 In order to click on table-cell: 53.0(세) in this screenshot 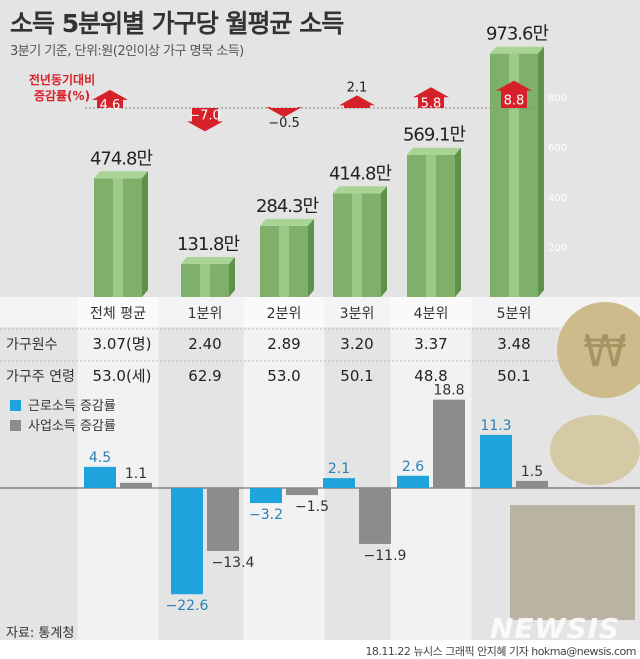, I will do `click(122, 376)`.